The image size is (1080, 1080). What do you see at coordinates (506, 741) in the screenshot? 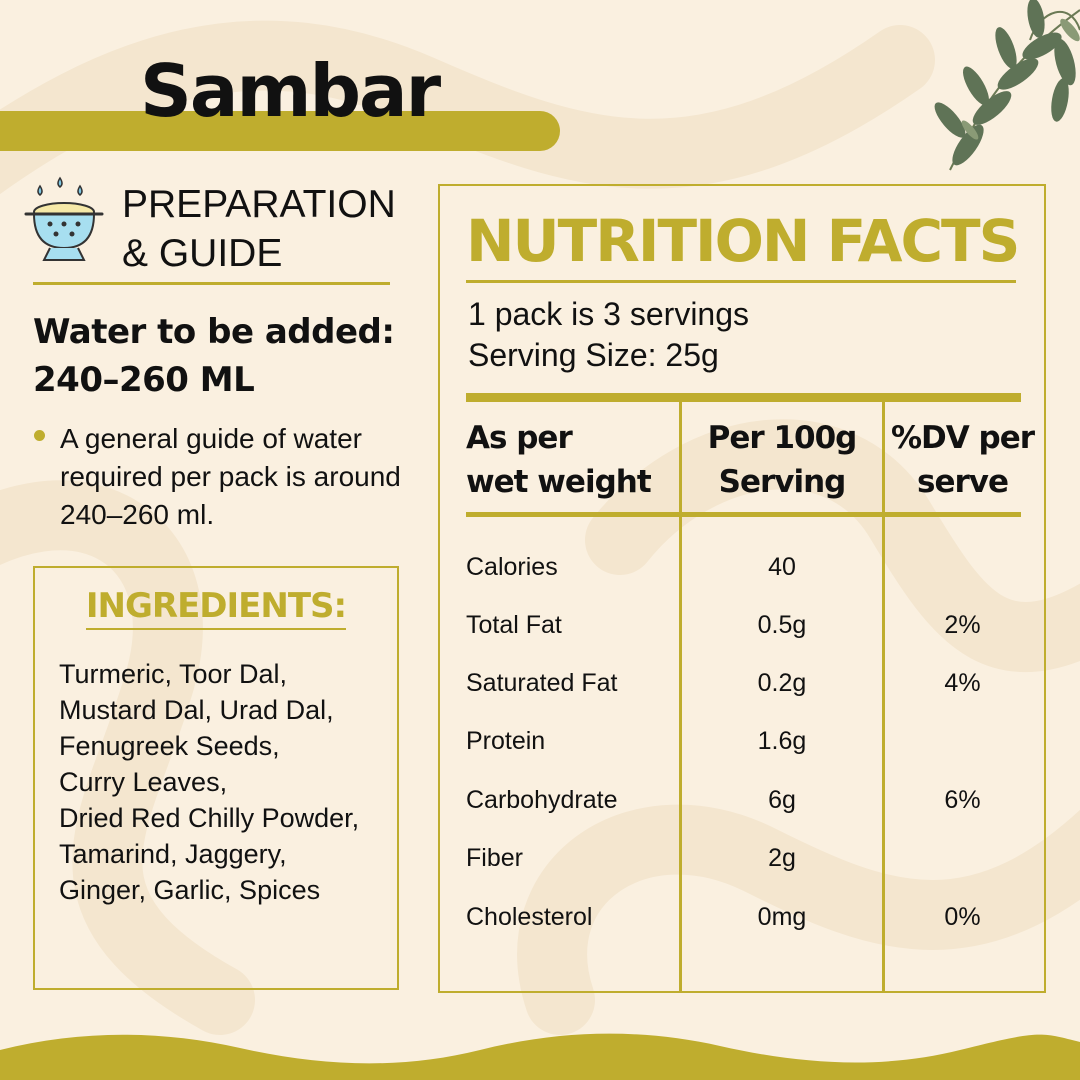
I see `nutrient-name: Protein` at bounding box center [506, 741].